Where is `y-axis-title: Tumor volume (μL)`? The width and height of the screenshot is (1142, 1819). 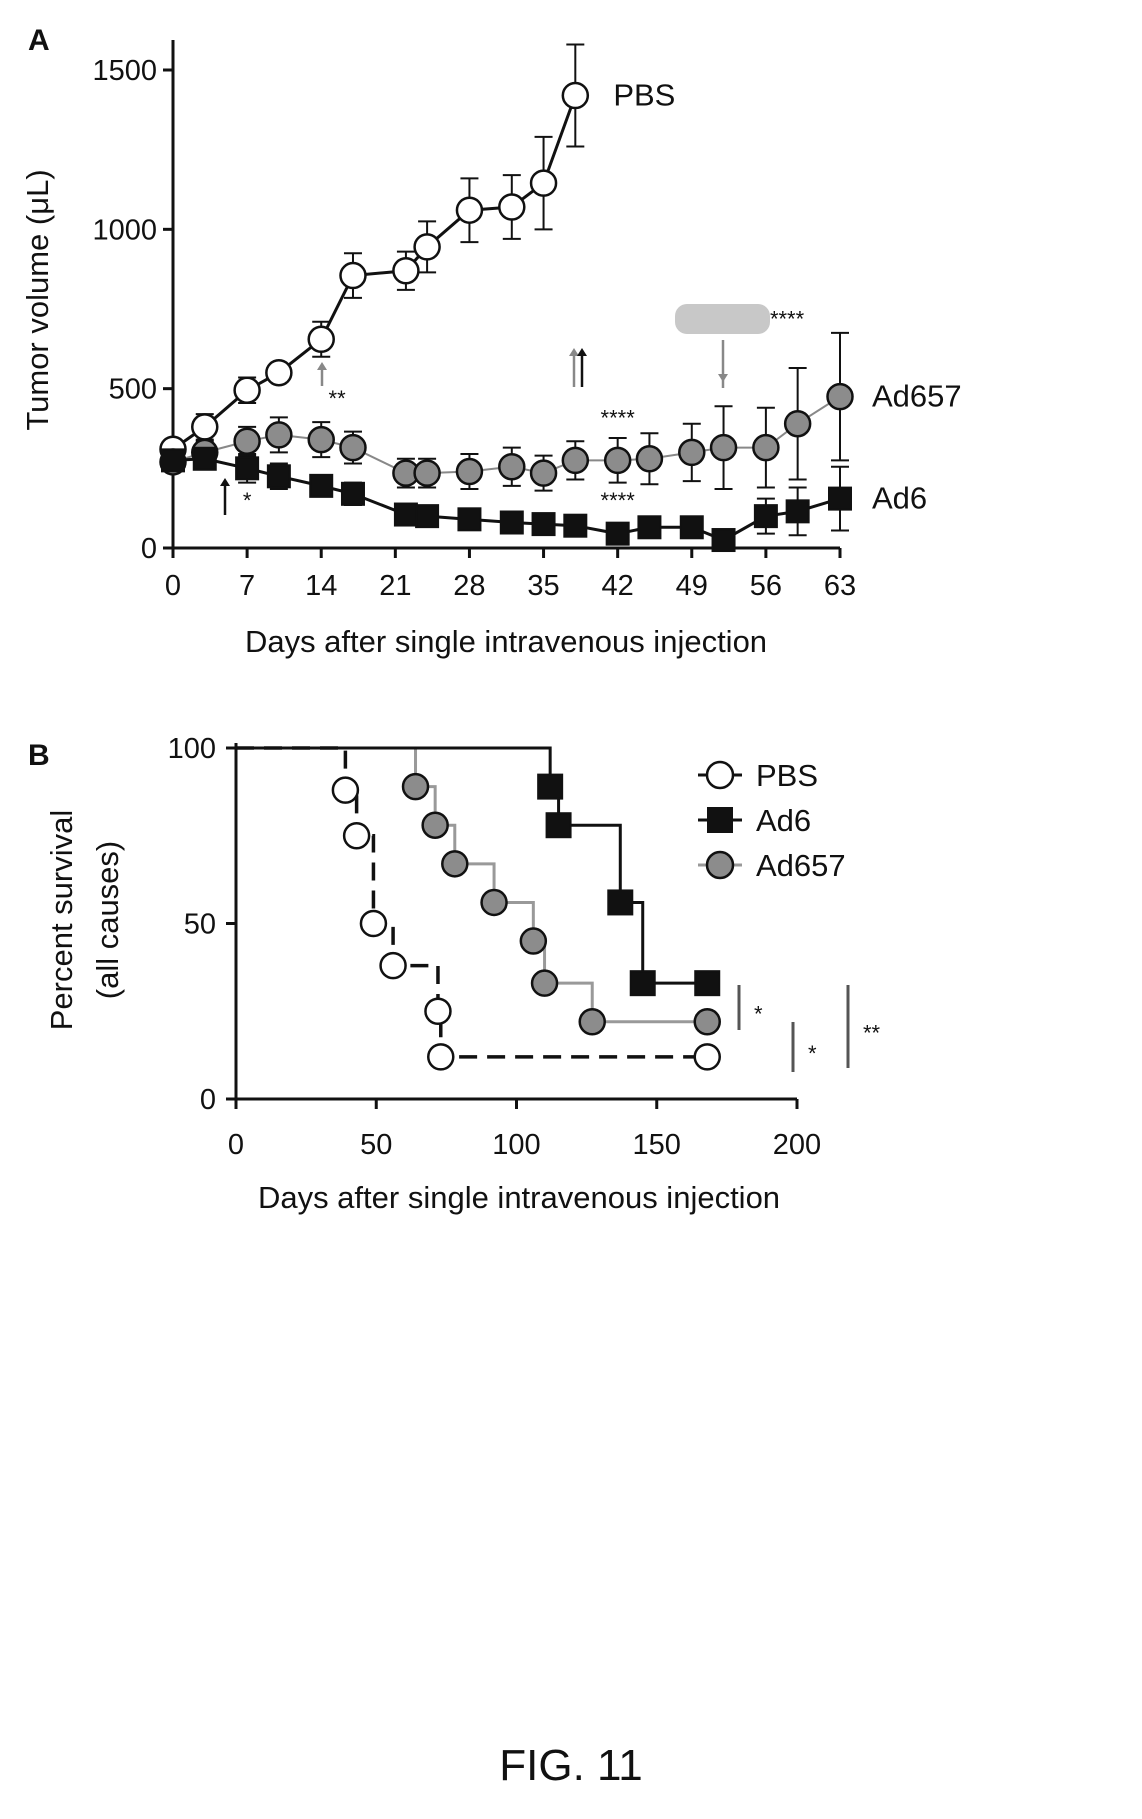 y-axis-title: Tumor volume (μL) is located at coordinates (37, 299).